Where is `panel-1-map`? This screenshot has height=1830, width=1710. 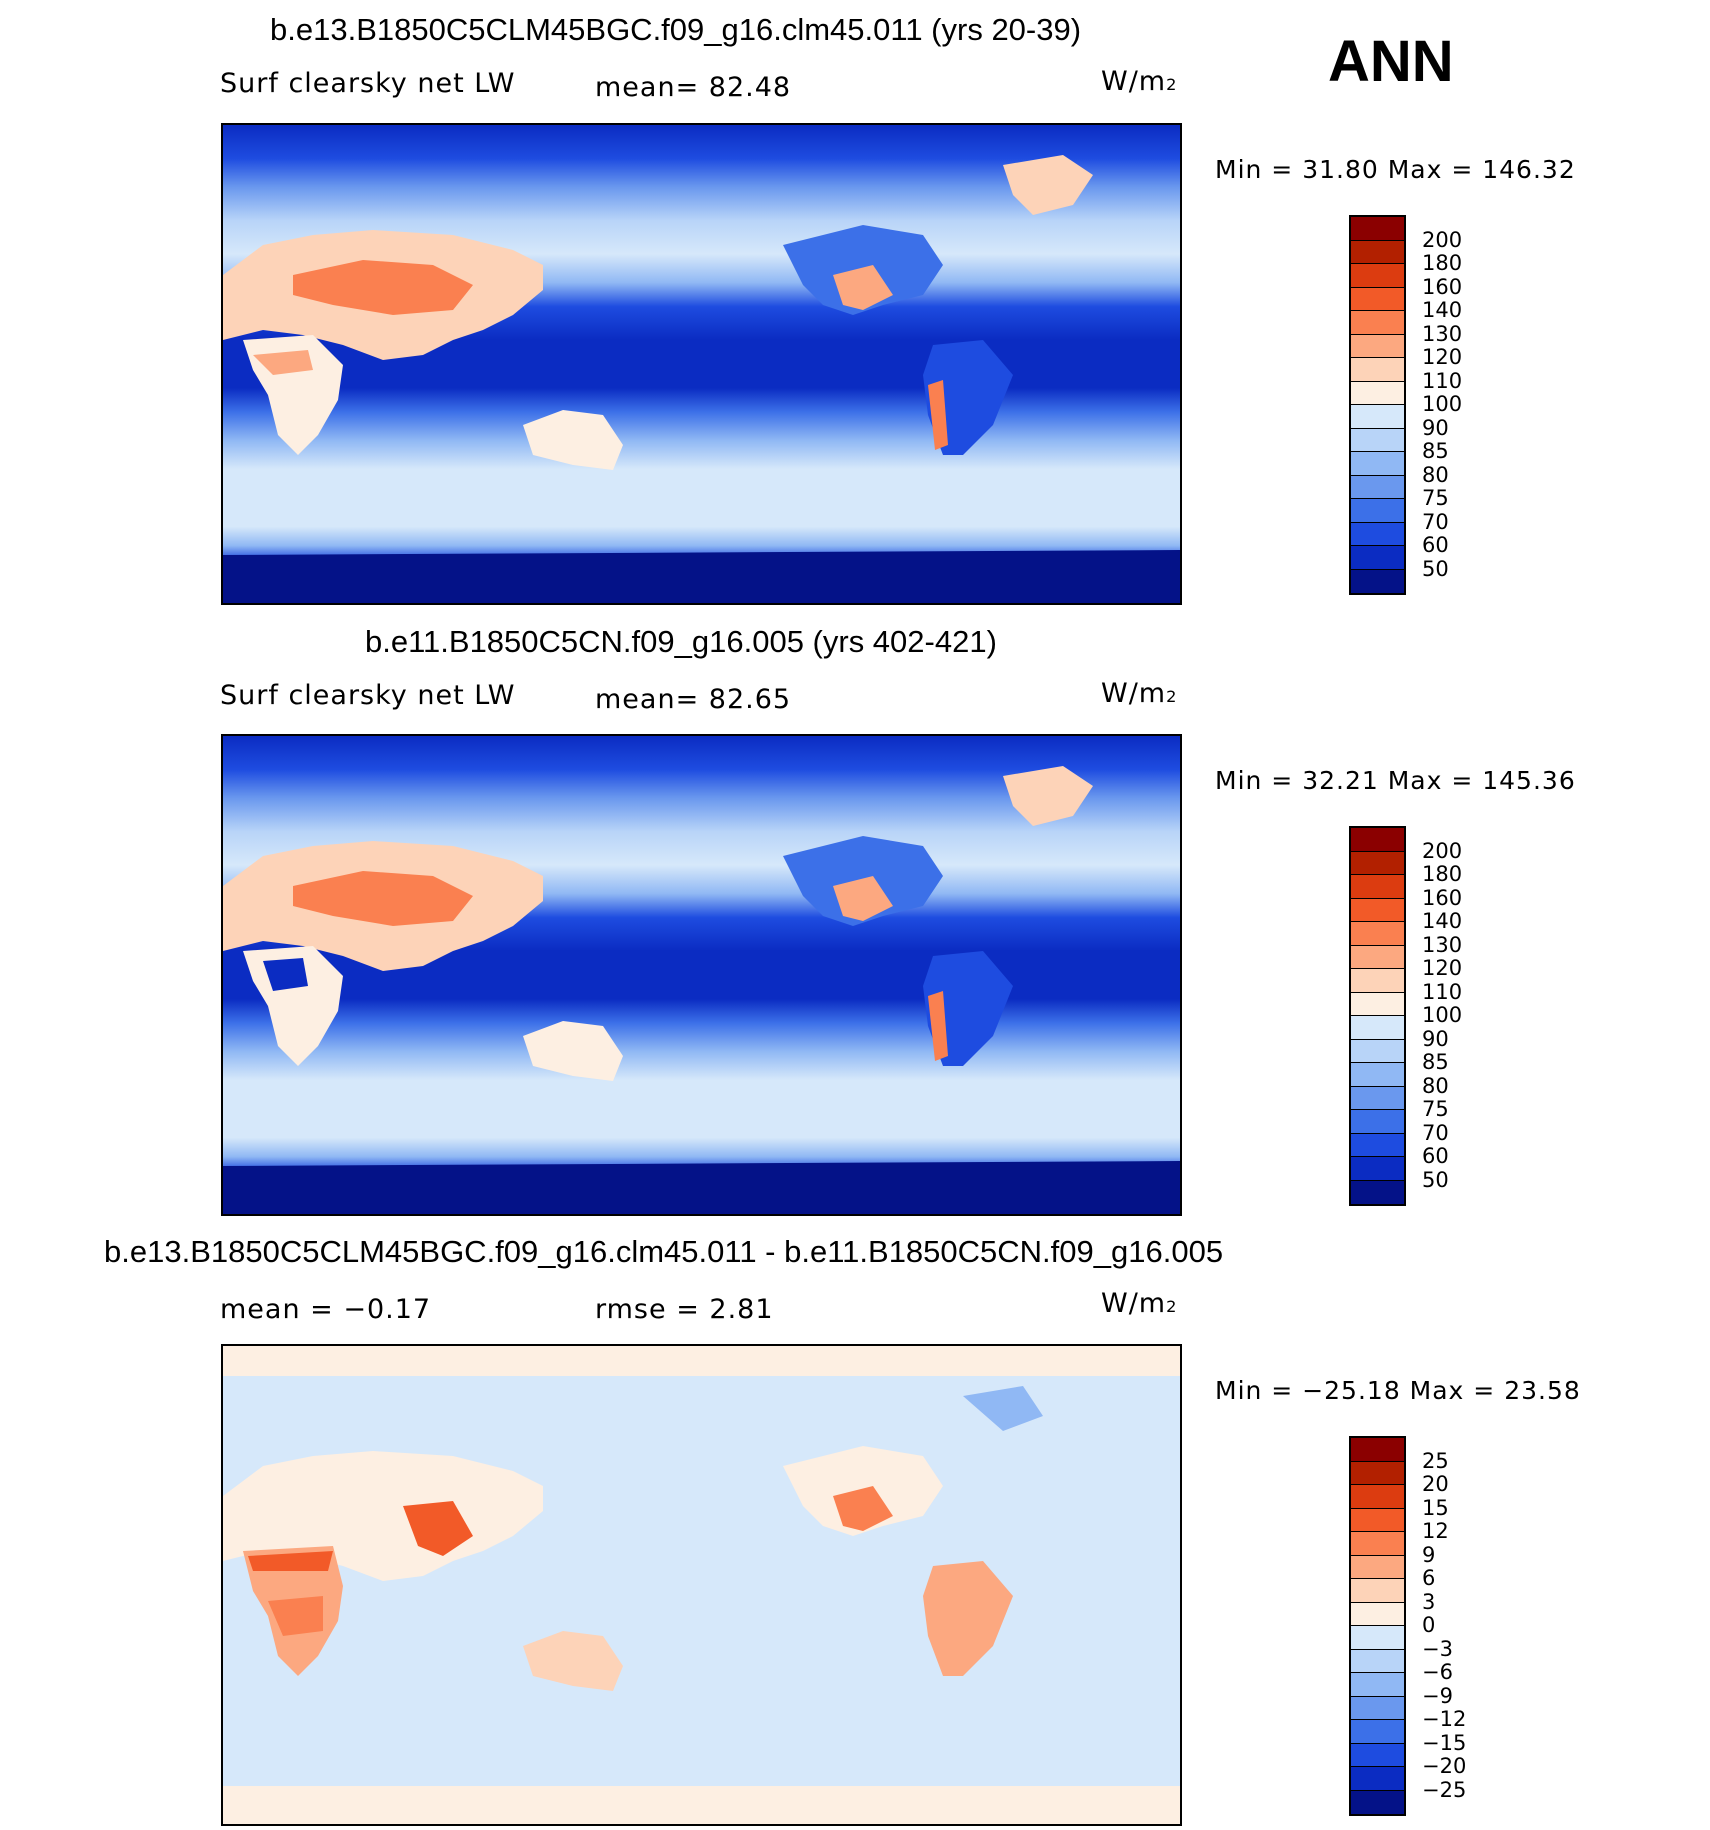
panel-1-map is located at coordinates (701, 364).